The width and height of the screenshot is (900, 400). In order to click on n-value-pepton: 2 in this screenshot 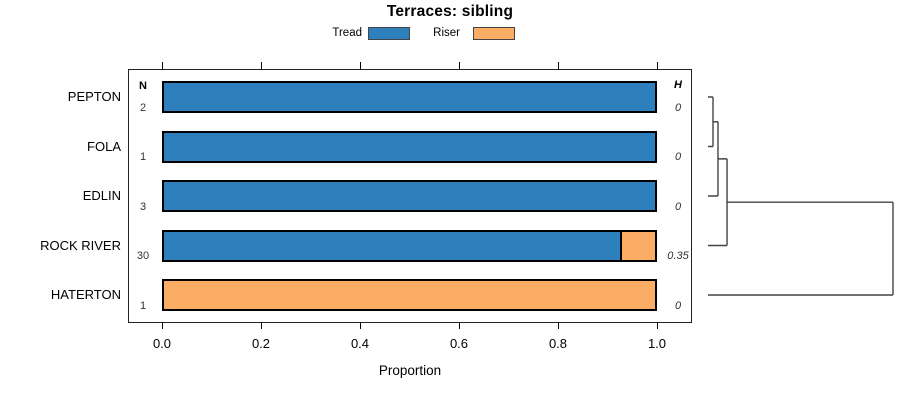, I will do `click(143, 107)`.